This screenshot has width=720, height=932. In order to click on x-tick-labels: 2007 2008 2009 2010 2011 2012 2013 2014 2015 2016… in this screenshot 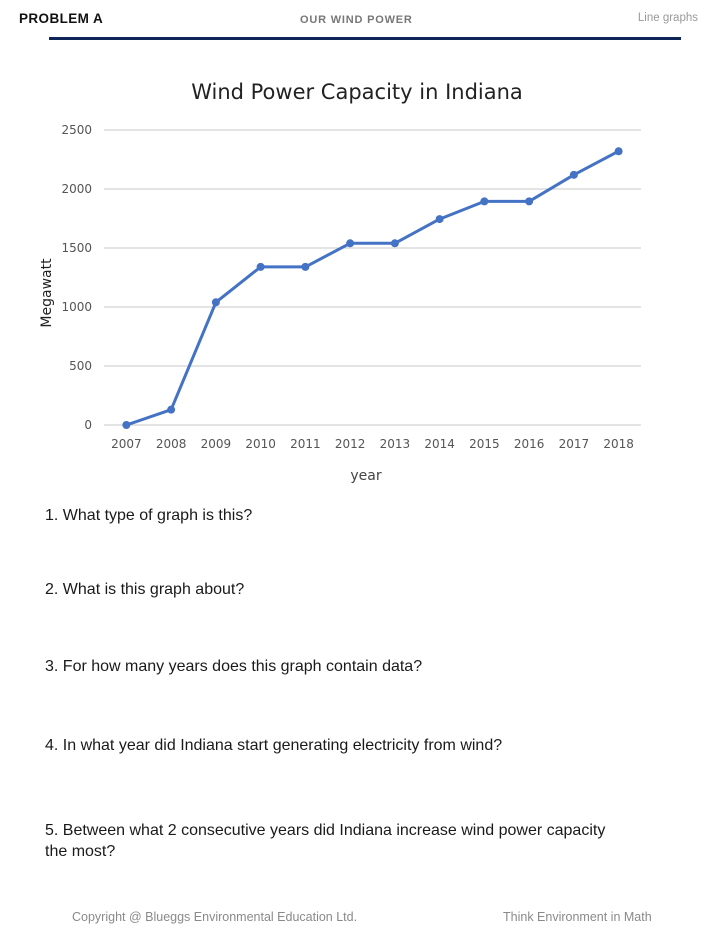, I will do `click(372, 444)`.